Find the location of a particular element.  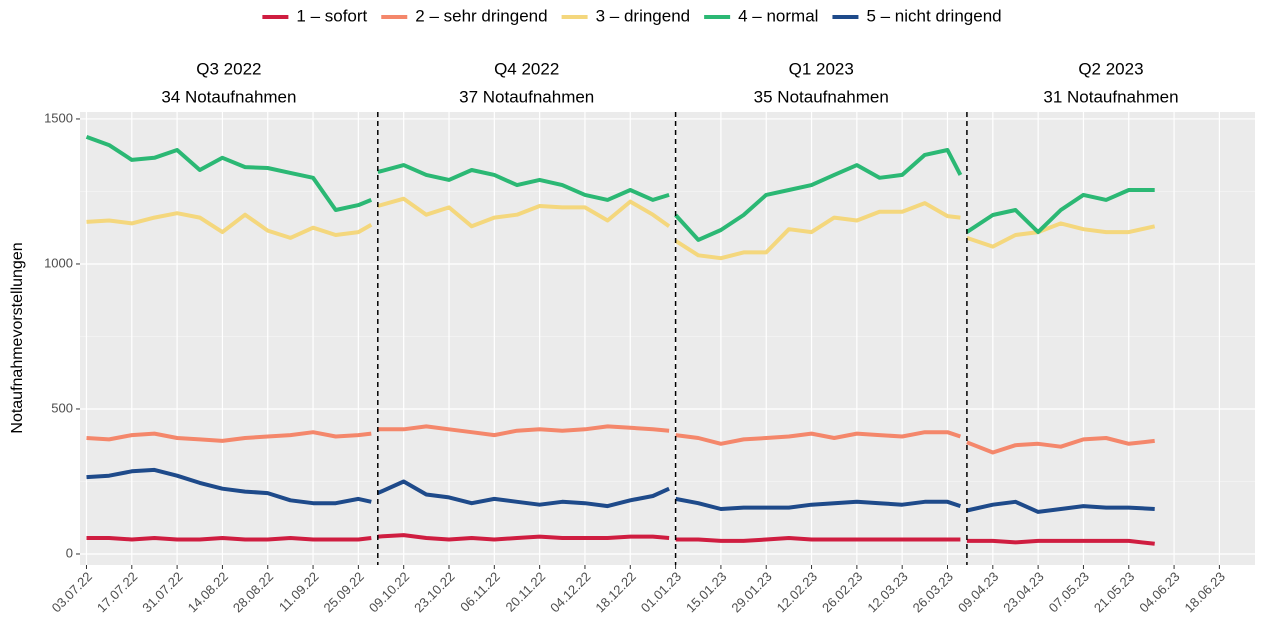

x-tick-label: 18.06.23 is located at coordinates (1205, 592).